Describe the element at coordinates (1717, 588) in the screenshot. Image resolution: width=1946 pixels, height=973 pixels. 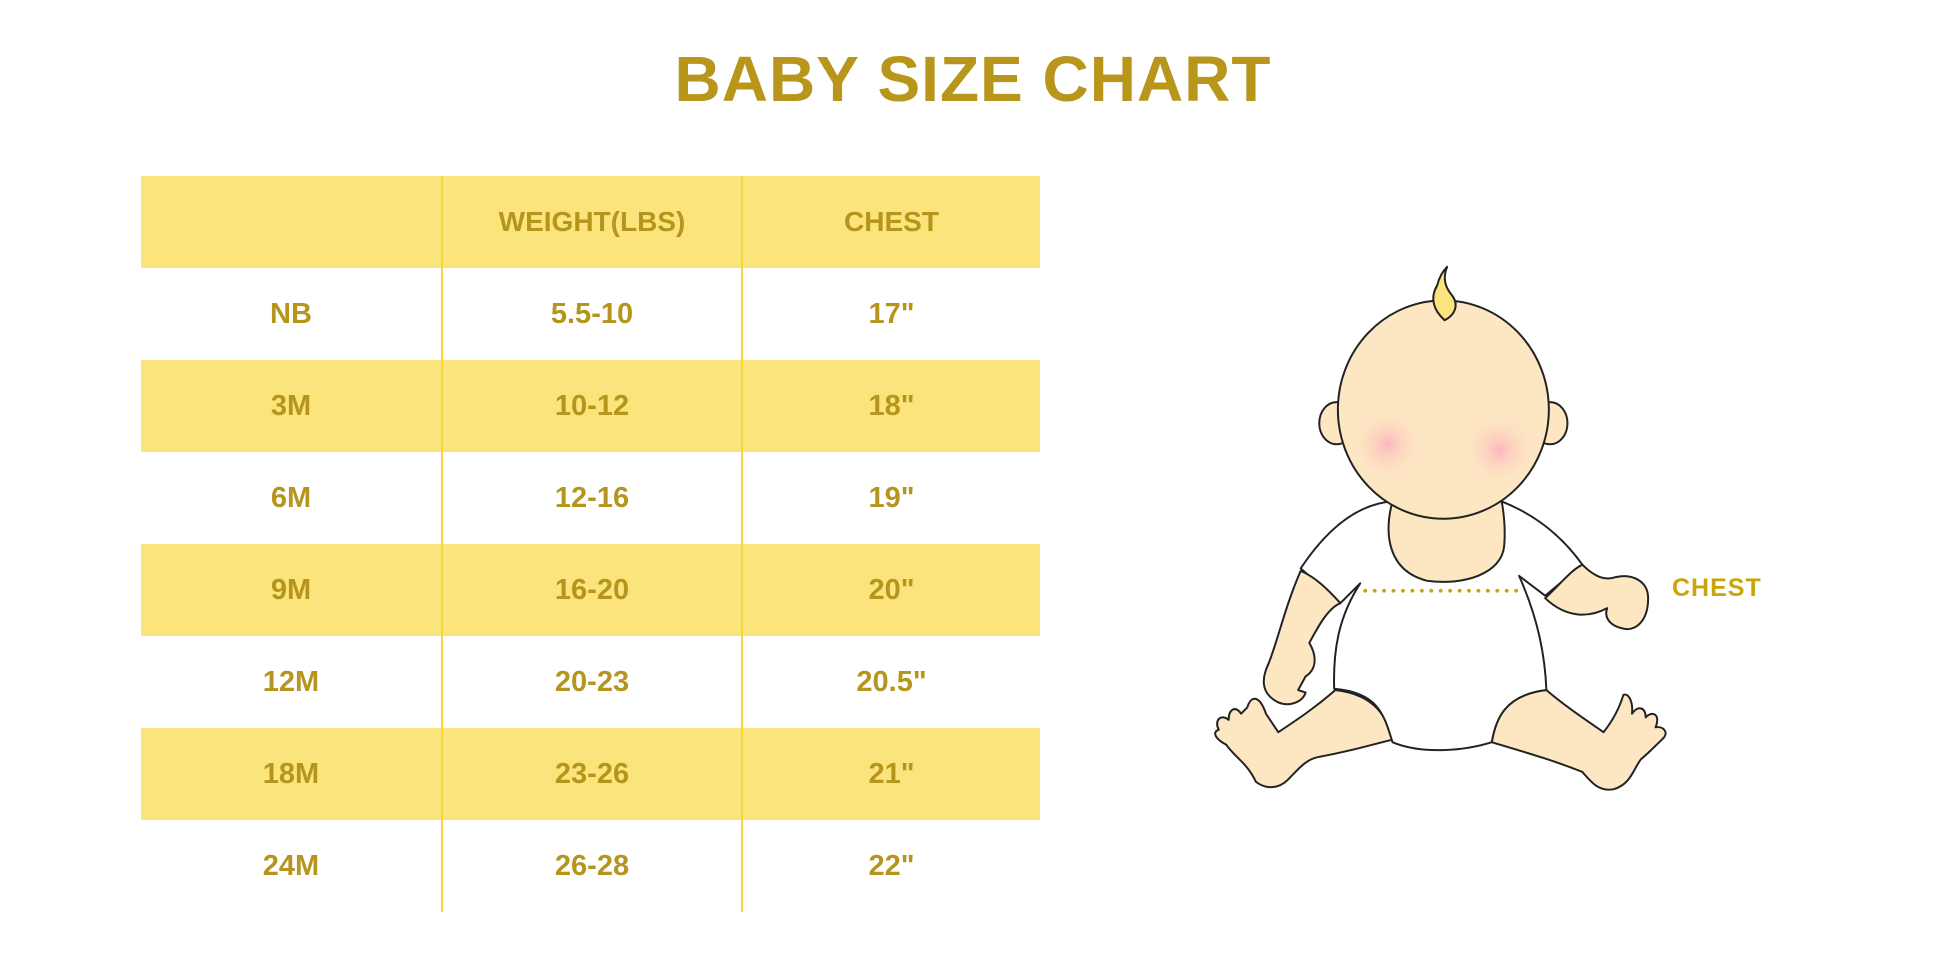
I see `chest-label: CHEST` at that location.